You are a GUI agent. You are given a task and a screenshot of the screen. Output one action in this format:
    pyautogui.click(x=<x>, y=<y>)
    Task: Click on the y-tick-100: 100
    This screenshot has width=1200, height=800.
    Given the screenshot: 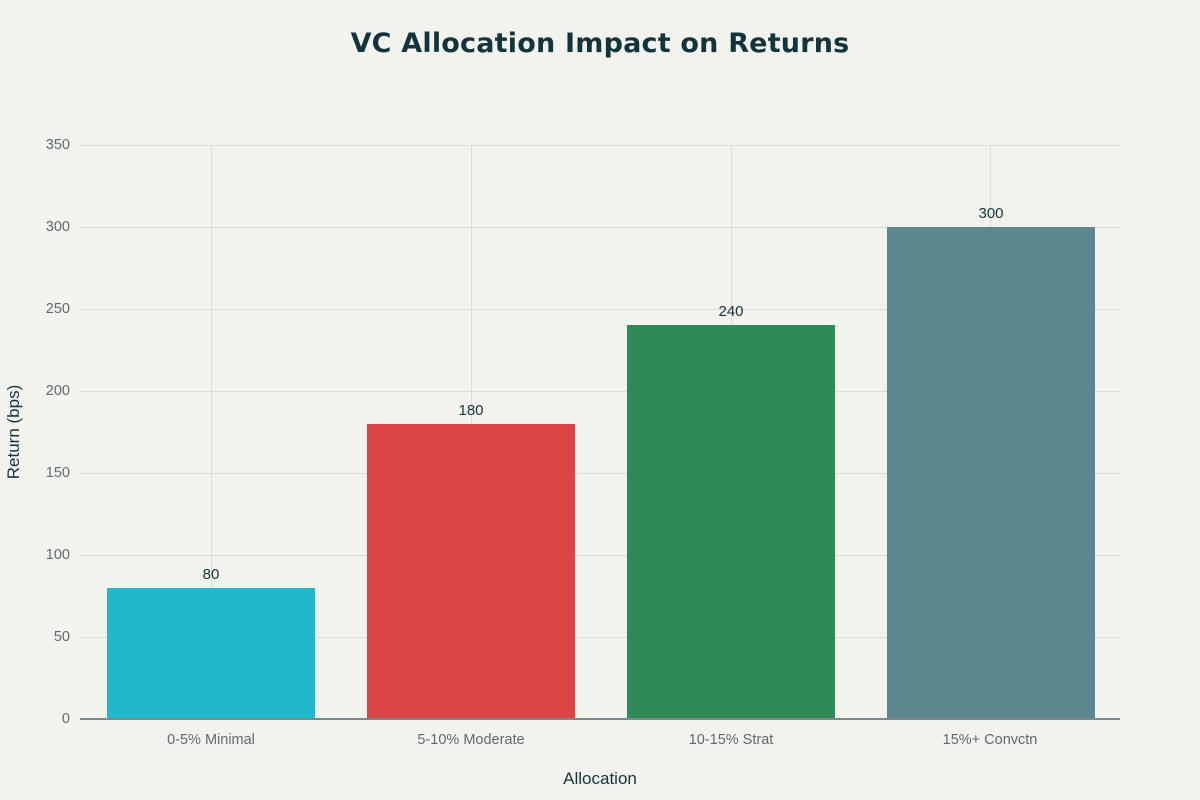 What is the action you would take?
    pyautogui.click(x=57, y=555)
    